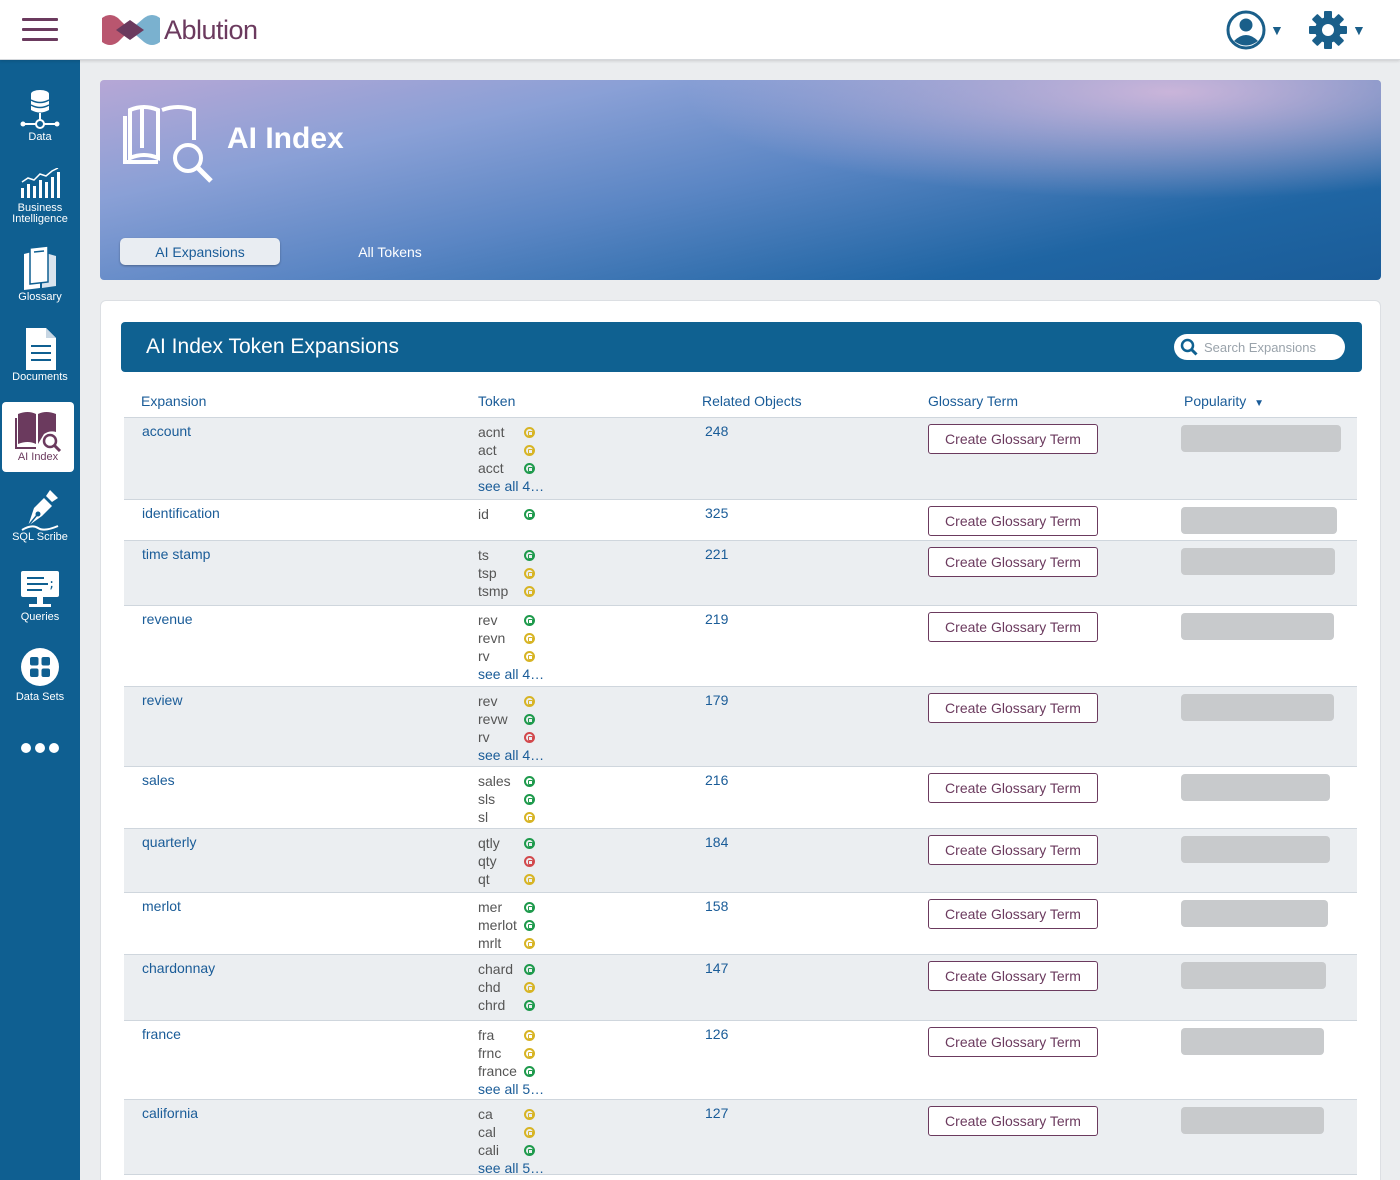  What do you see at coordinates (1269, 347) in the screenshot?
I see `search-input` at bounding box center [1269, 347].